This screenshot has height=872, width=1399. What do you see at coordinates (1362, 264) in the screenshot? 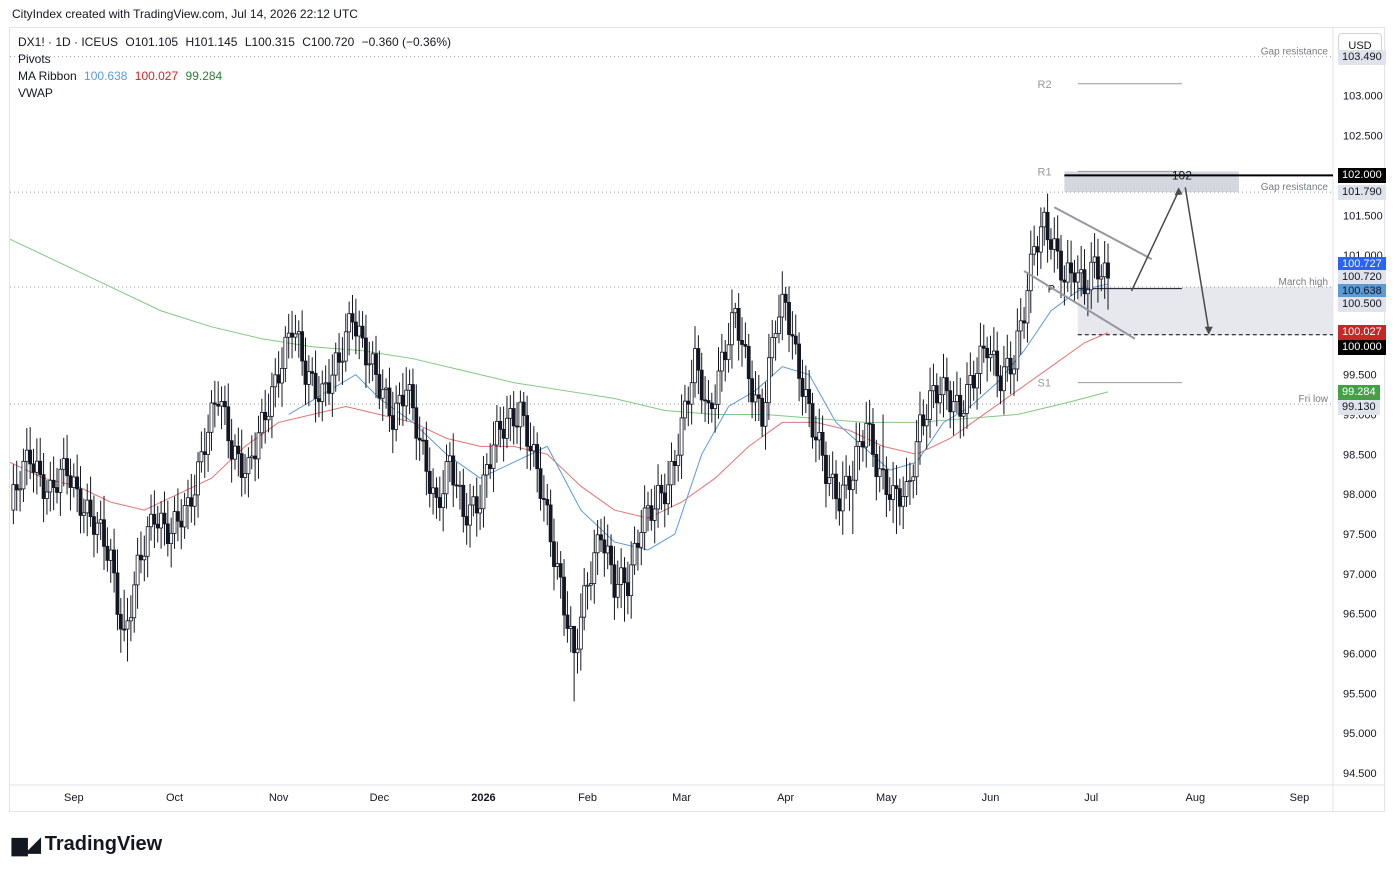
I see `price-tag: 100.727` at bounding box center [1362, 264].